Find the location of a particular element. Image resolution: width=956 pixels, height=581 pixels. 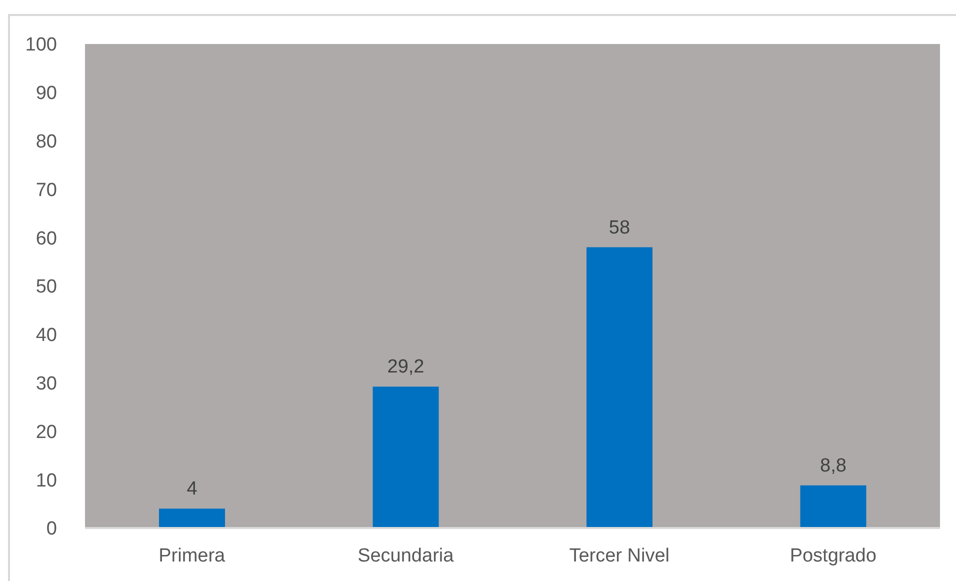

y-tick-label: 80 is located at coordinates (46, 142).